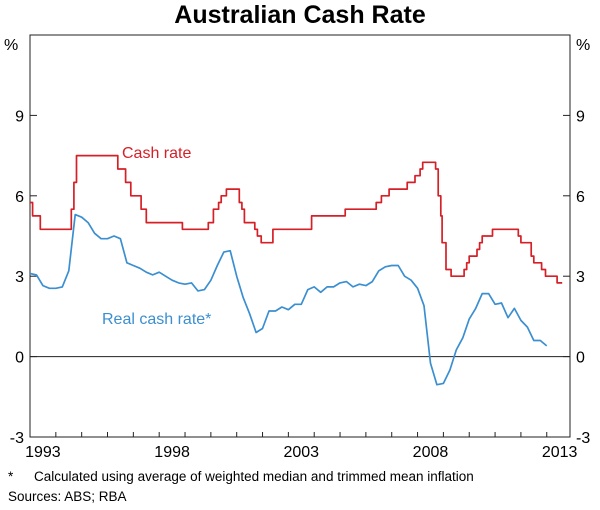 The image size is (600, 510). Describe the element at coordinates (301, 452) in the screenshot. I see `x-tick-label: 2003` at that location.